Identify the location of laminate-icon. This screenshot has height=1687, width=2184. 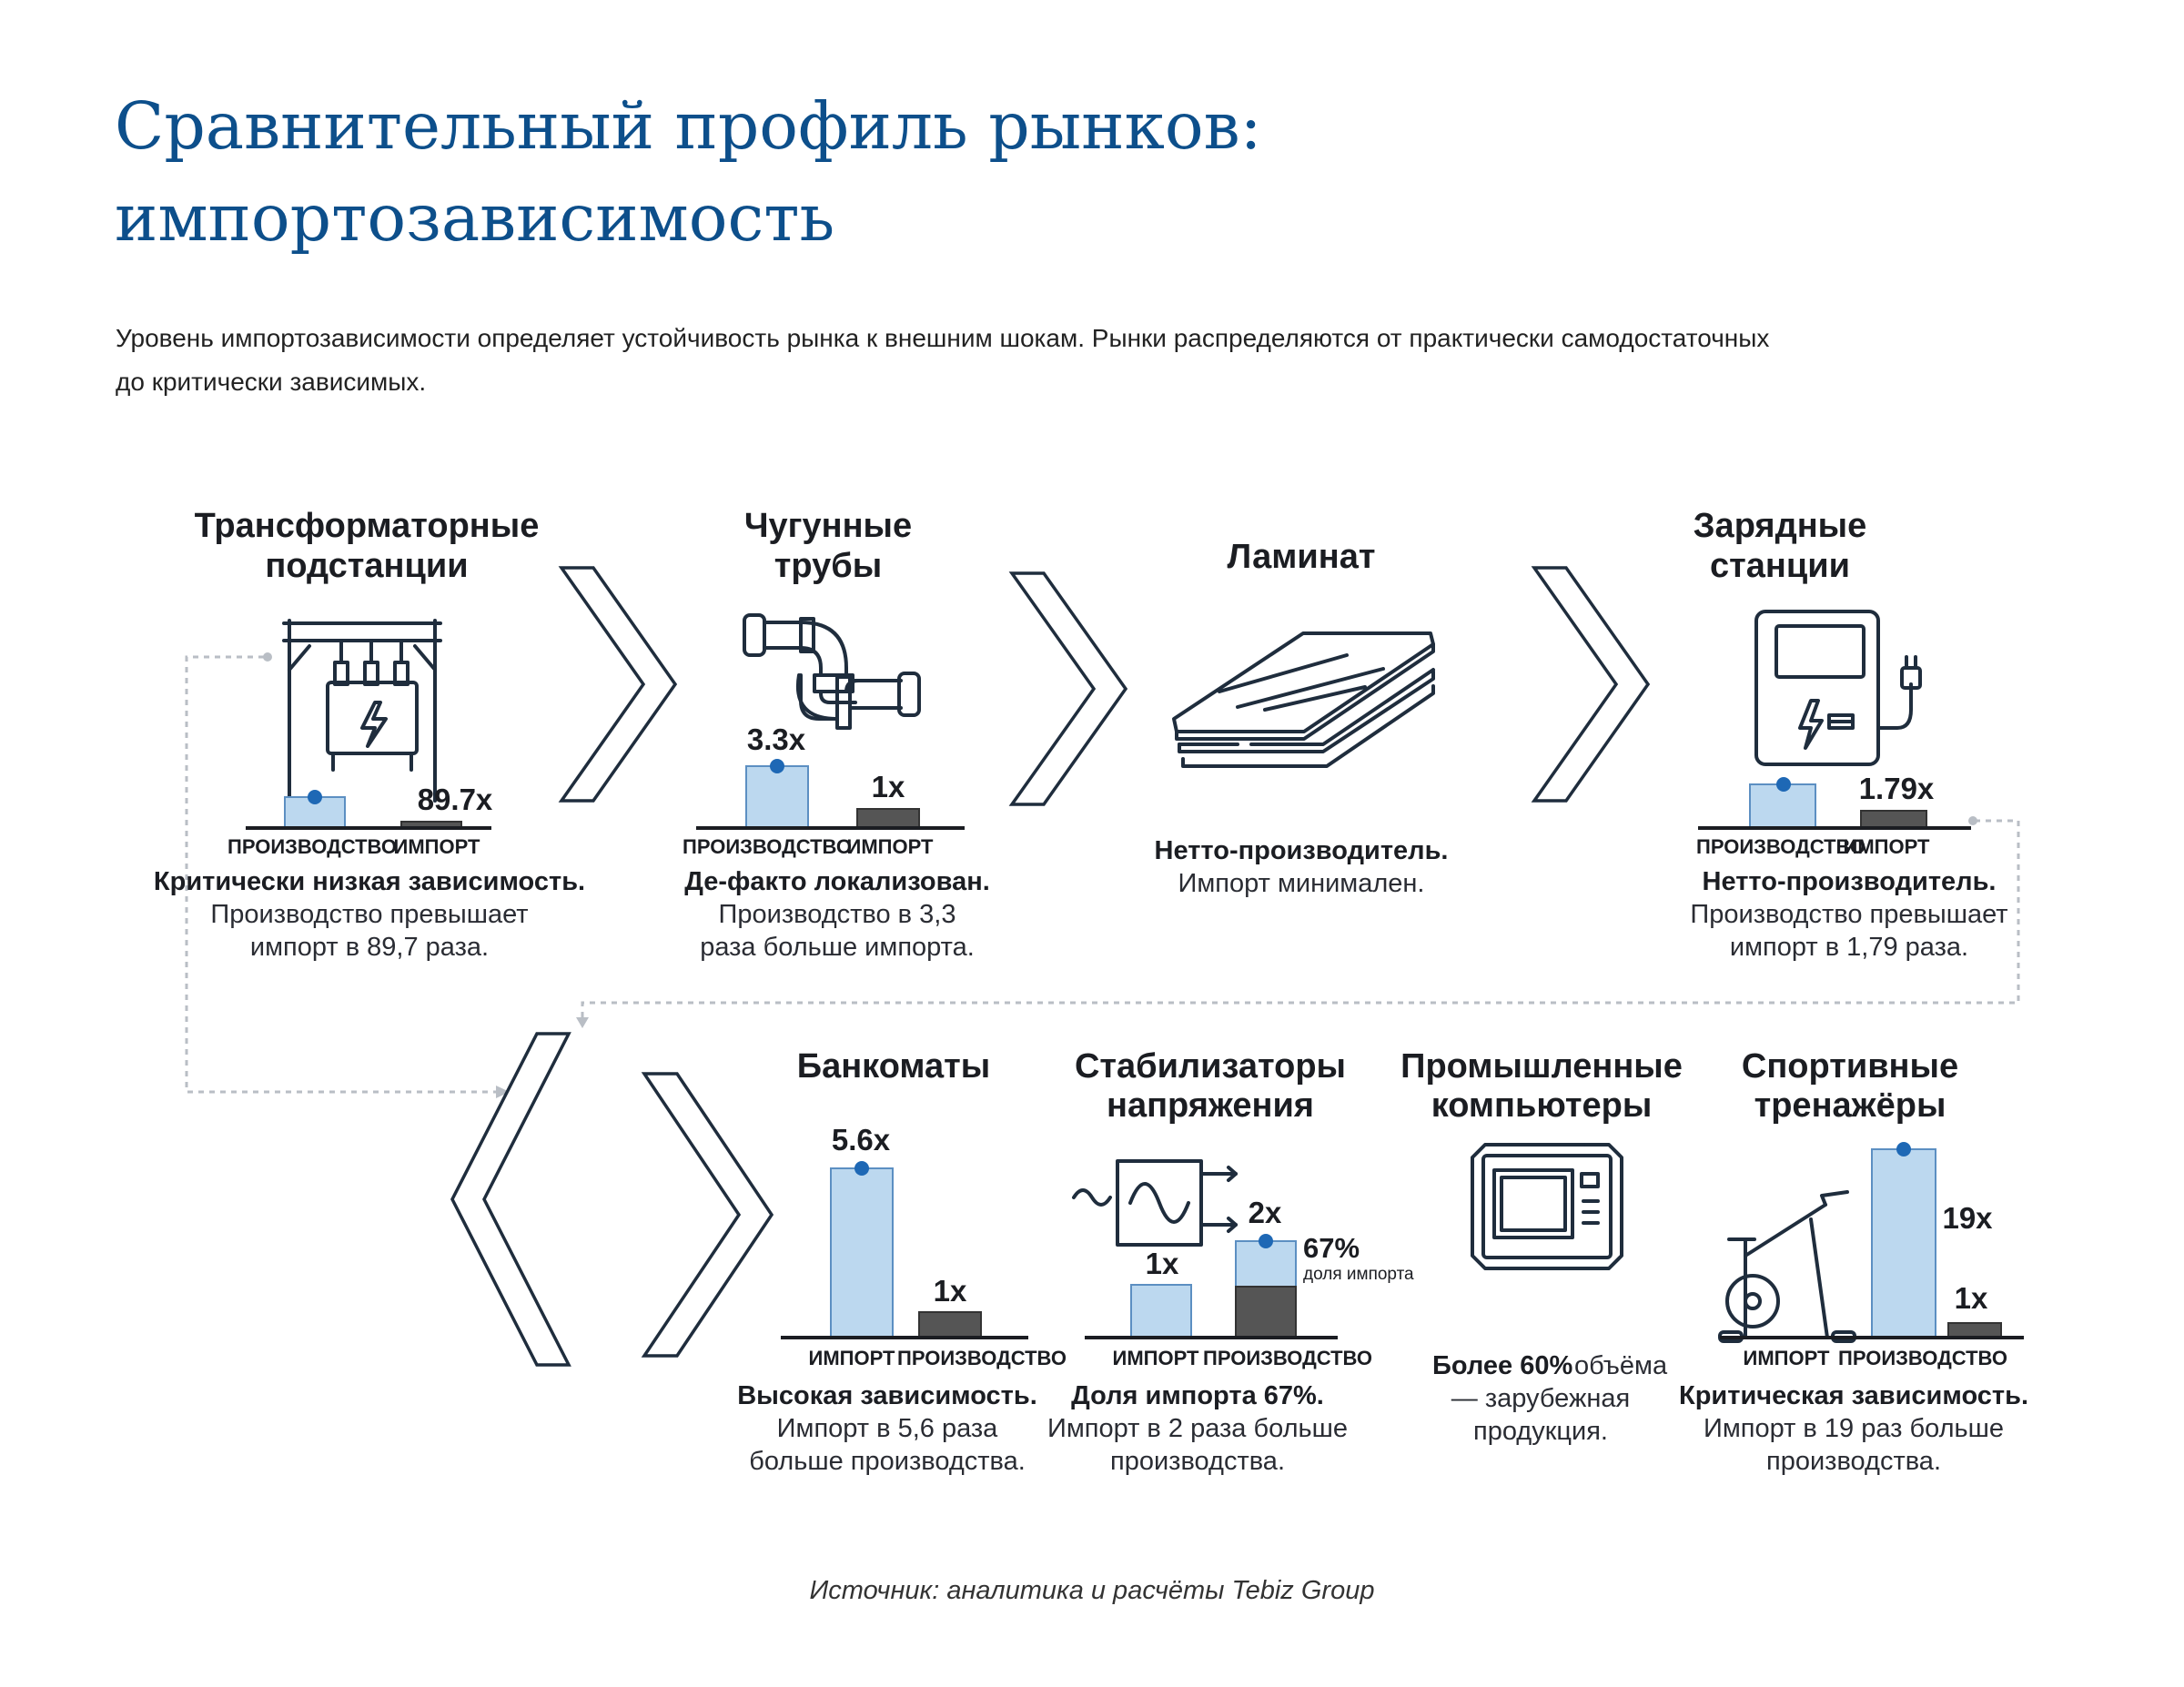
(1303, 700).